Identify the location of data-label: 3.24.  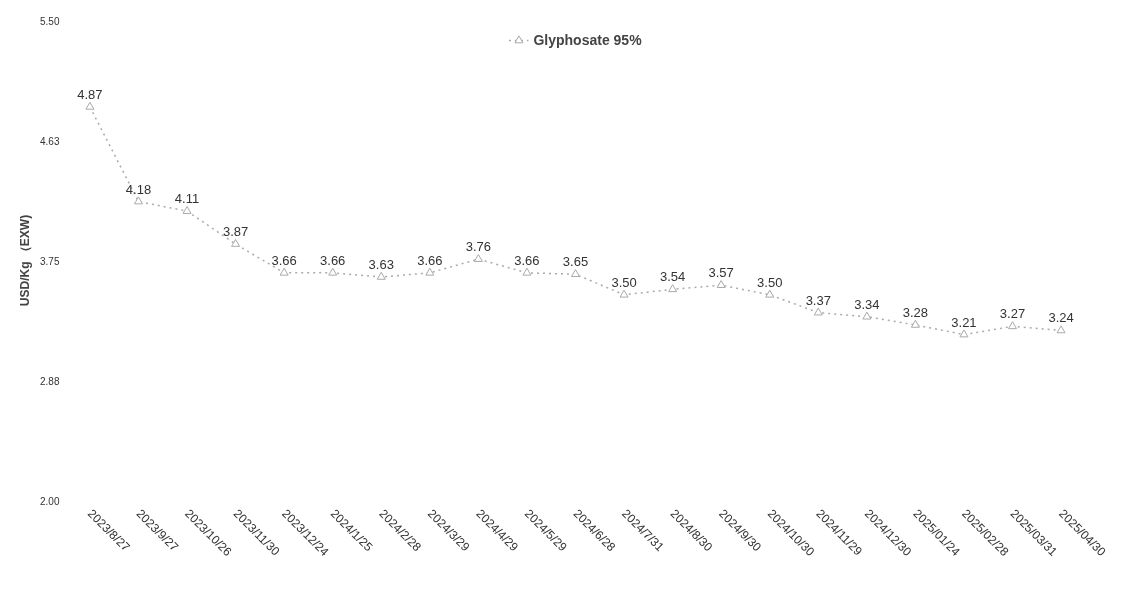
(1061, 318).